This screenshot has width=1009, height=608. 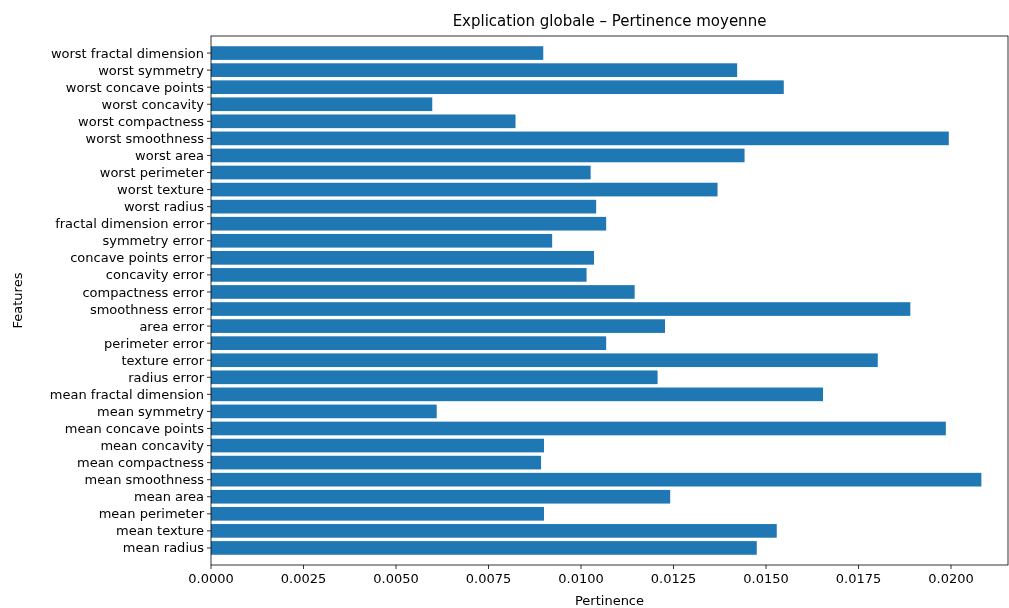 What do you see at coordinates (17, 300) in the screenshot?
I see `y-axis-title: Features` at bounding box center [17, 300].